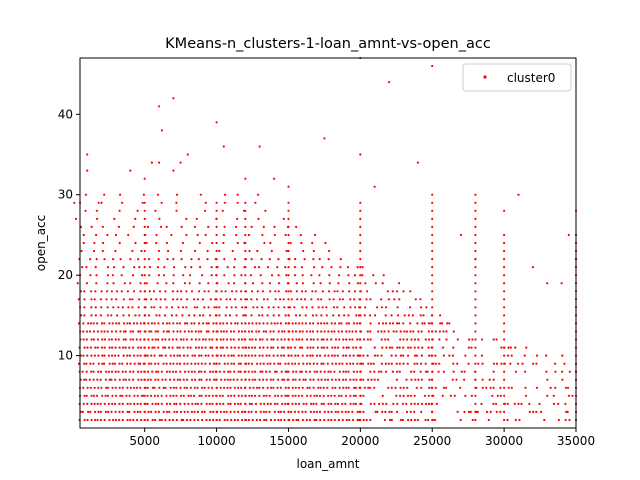 Image resolution: width=640 pixels, height=480 pixels. What do you see at coordinates (360, 441) in the screenshot?
I see `x-tick-label: 20000` at bounding box center [360, 441].